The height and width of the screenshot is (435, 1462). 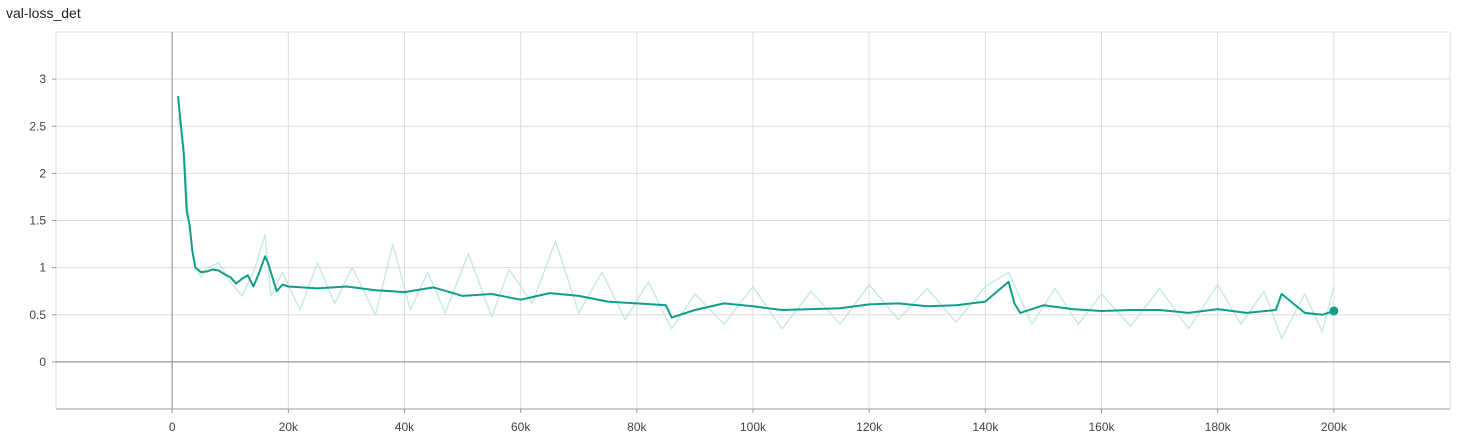 What do you see at coordinates (37, 221) in the screenshot?
I see `y-tick-label: 1.5` at bounding box center [37, 221].